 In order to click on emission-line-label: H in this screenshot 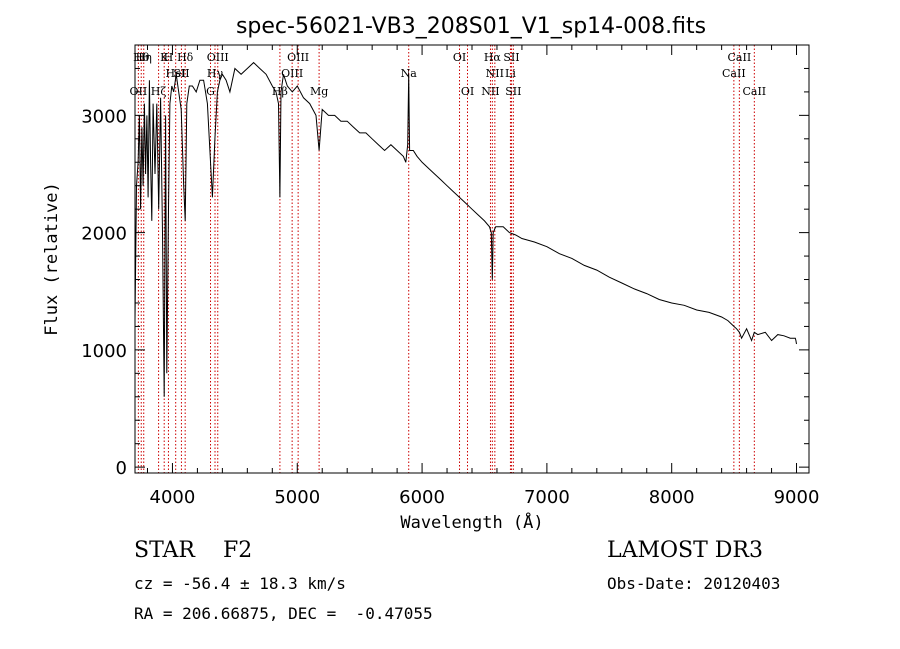, I will do `click(169, 57)`.